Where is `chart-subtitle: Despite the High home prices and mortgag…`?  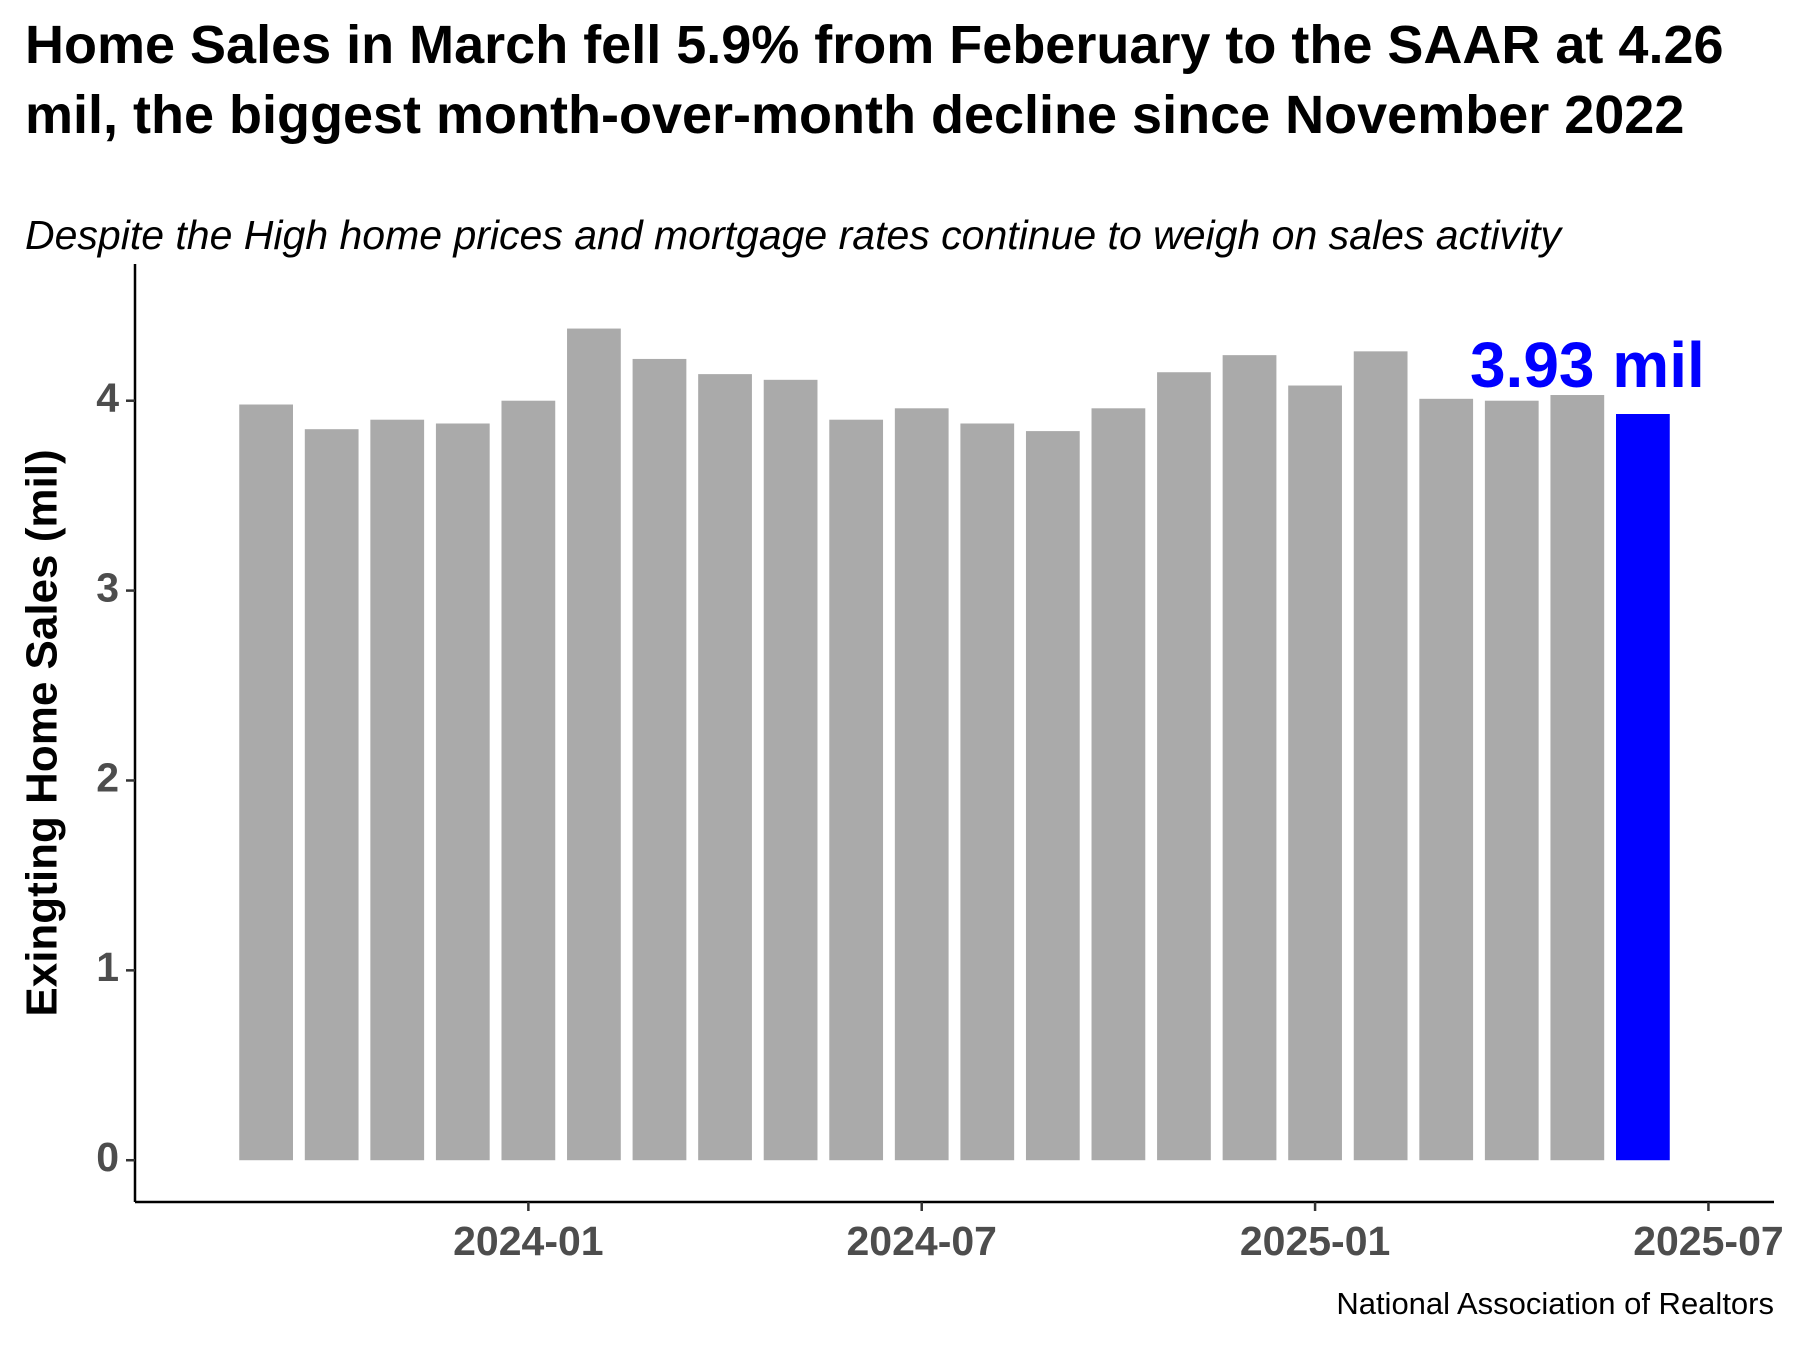 chart-subtitle: Despite the High home prices and mortgag… is located at coordinates (793, 235).